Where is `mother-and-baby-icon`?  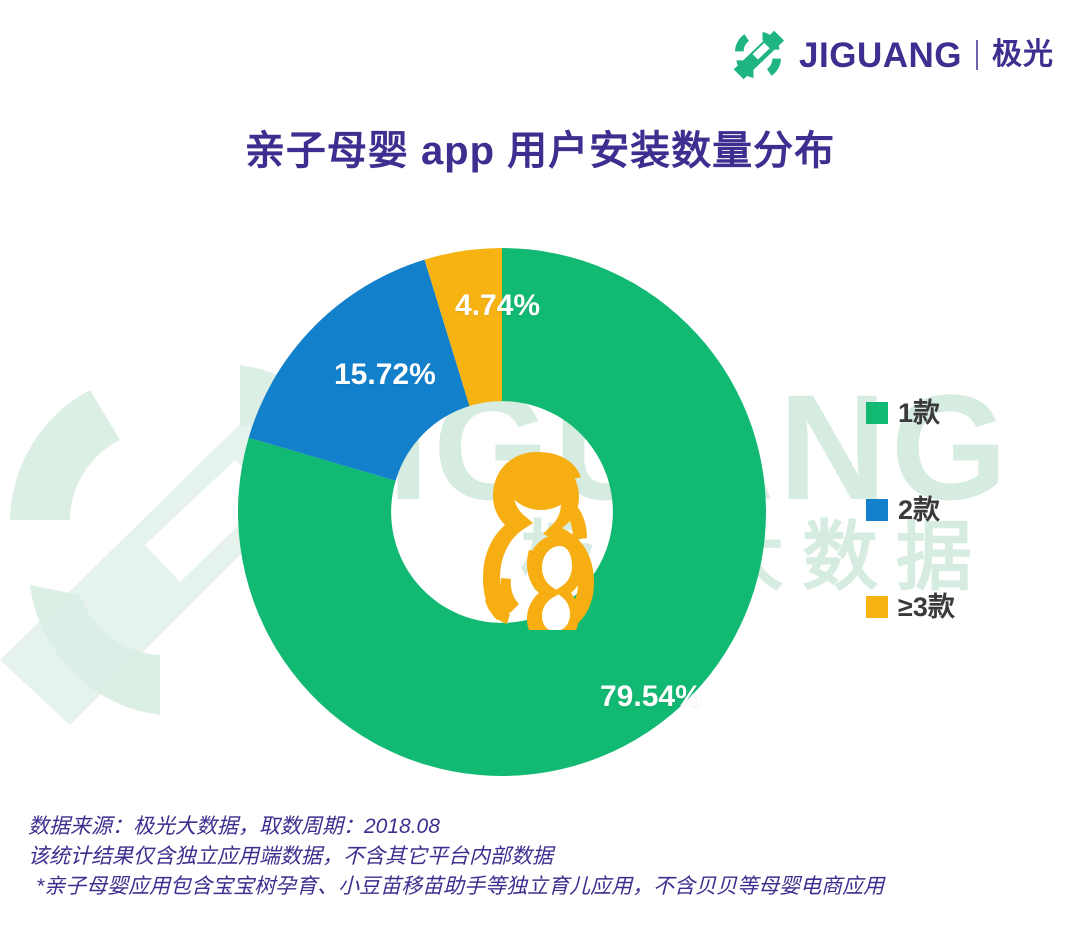
mother-and-baby-icon is located at coordinates (538, 541).